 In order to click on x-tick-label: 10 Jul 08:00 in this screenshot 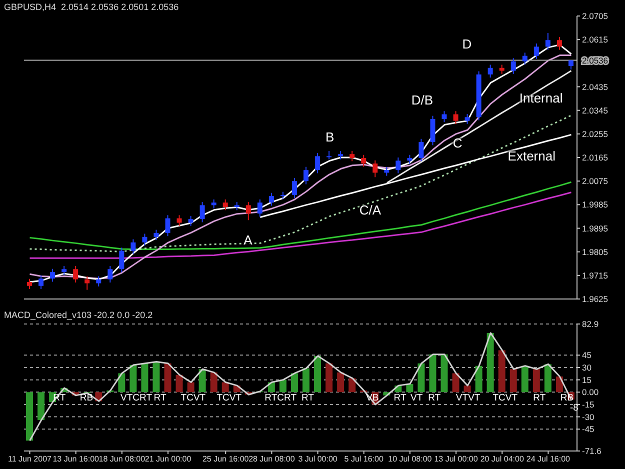, I will do `click(410, 459)`.